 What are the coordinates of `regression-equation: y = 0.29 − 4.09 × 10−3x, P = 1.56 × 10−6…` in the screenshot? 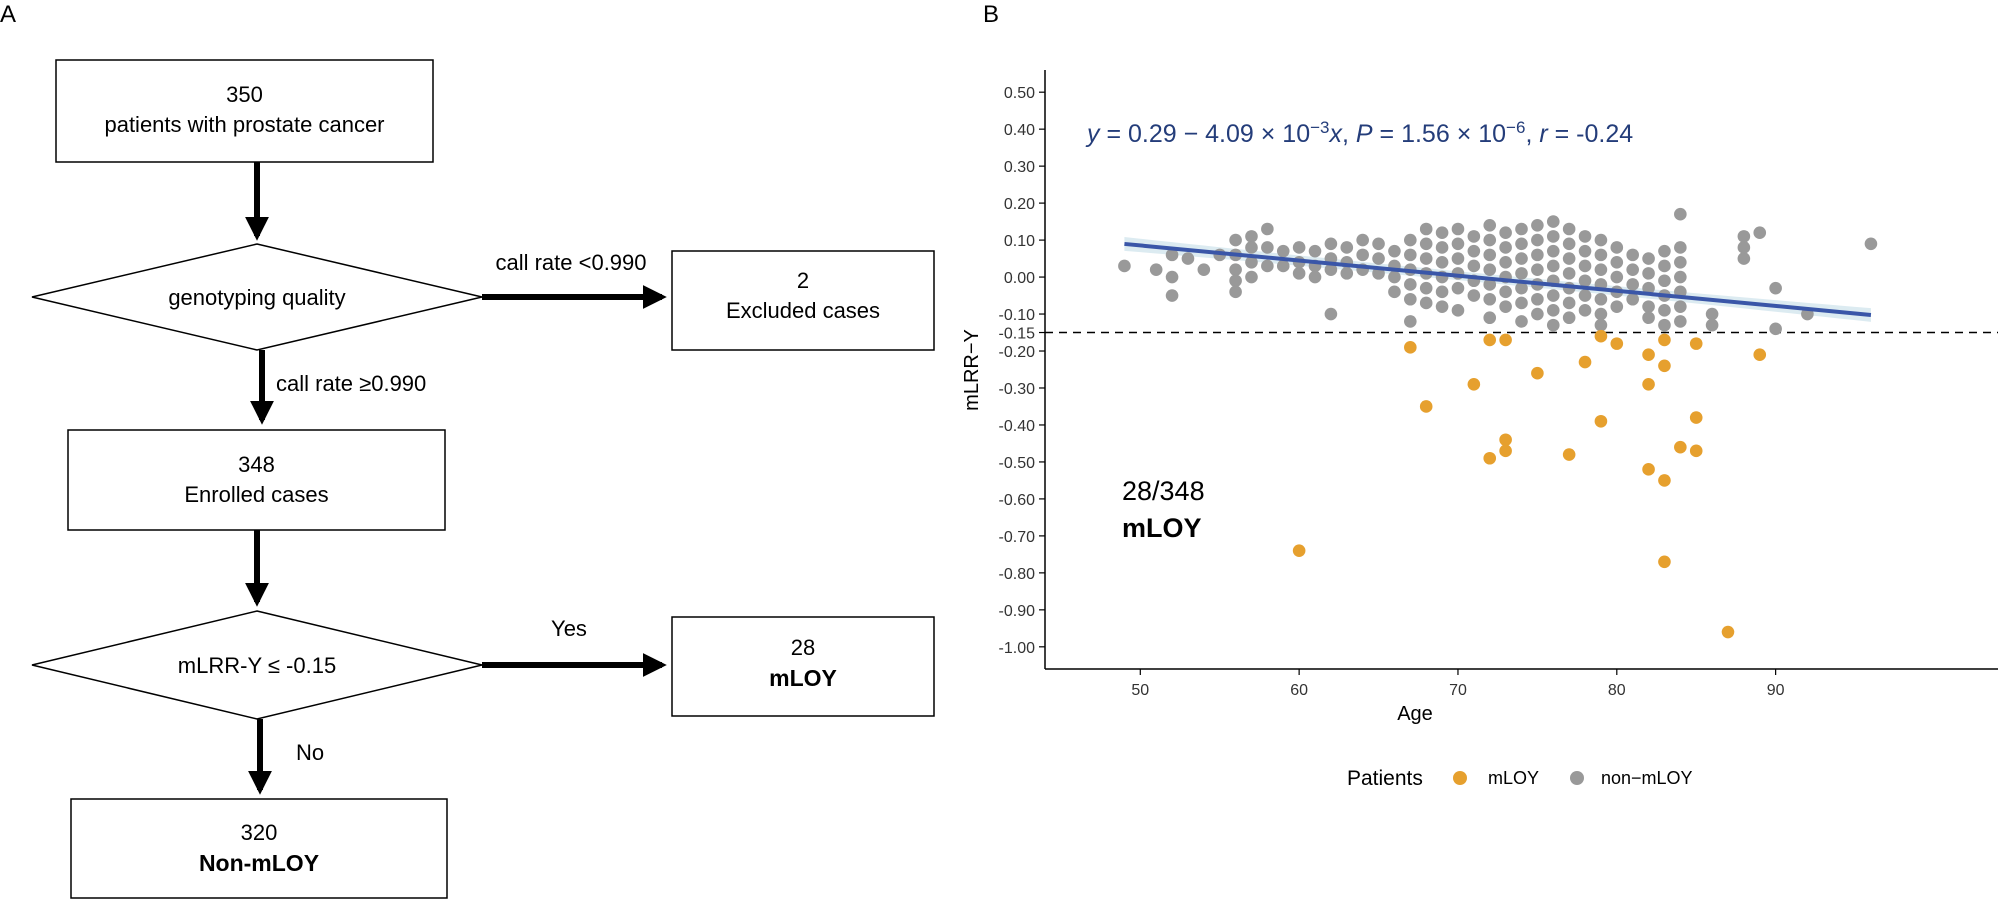 It's located at (1359, 133).